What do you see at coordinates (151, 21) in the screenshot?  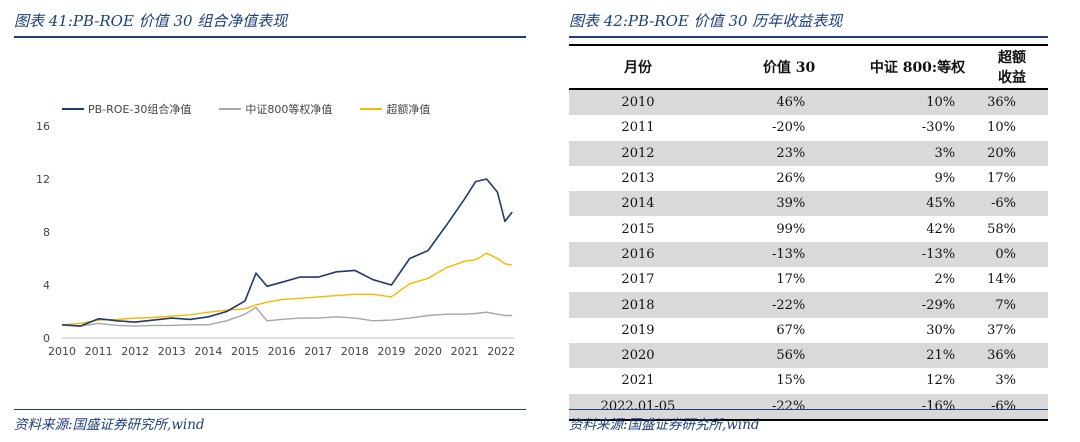 I see `left-panel-title: 图表 41:PB-ROE 价值 30 组合净值表现` at bounding box center [151, 21].